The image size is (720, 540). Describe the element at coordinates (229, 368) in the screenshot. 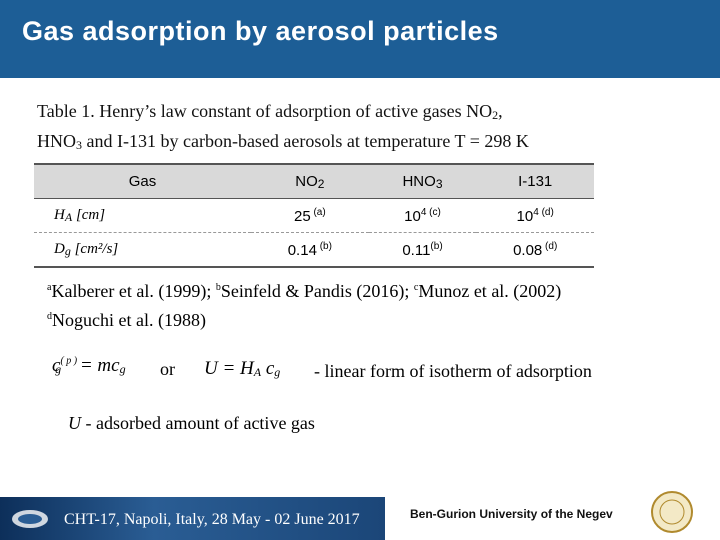

I see `eq-part: U = H` at that location.